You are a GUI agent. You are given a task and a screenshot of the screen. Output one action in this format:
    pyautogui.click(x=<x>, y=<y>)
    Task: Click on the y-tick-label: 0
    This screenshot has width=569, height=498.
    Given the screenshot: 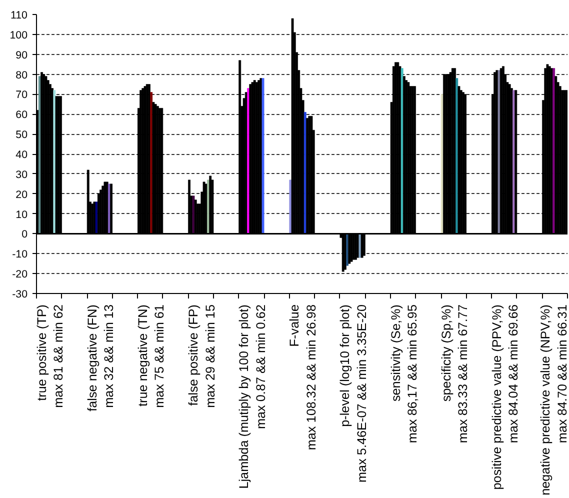 What is the action you would take?
    pyautogui.click(x=25, y=234)
    